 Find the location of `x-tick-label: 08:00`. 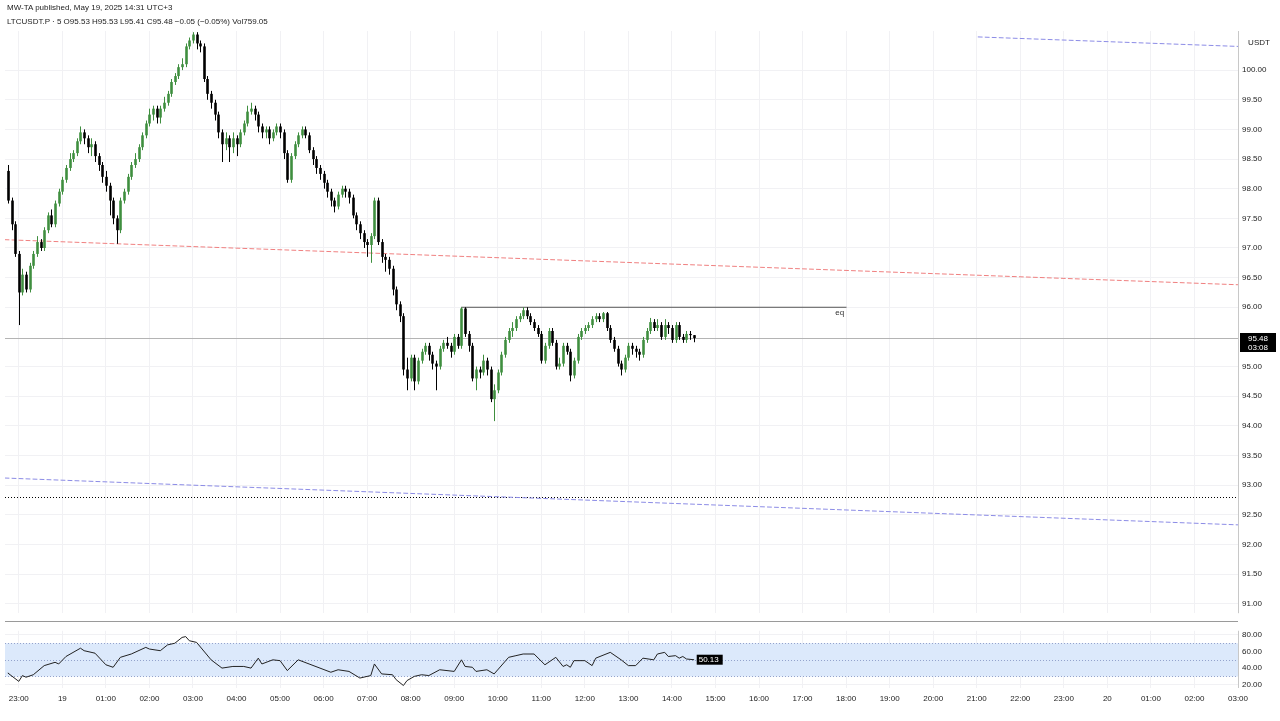

x-tick-label: 08:00 is located at coordinates (411, 698).